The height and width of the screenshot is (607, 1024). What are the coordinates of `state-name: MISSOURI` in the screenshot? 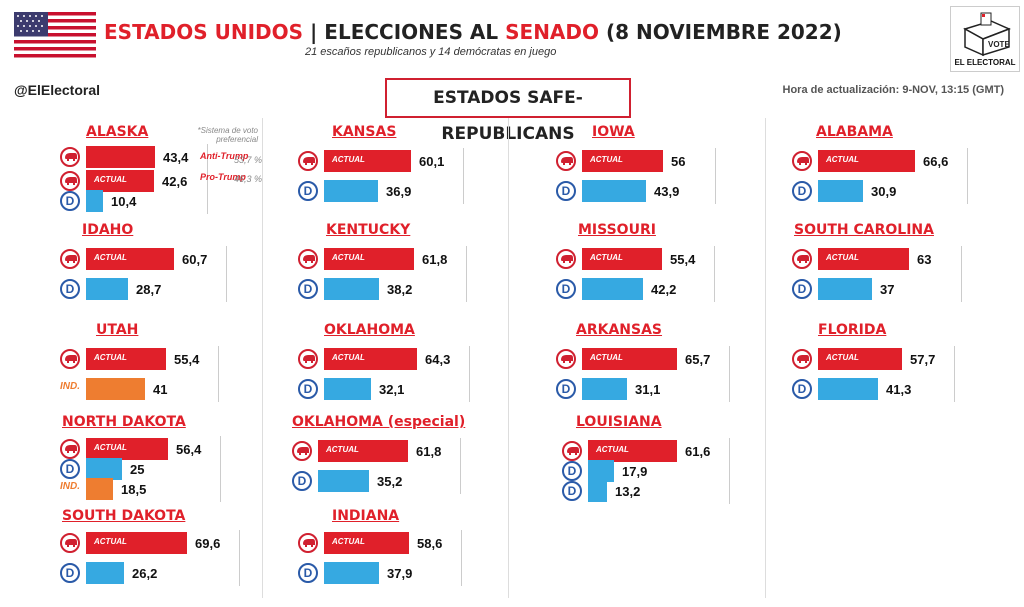 It's located at (617, 230).